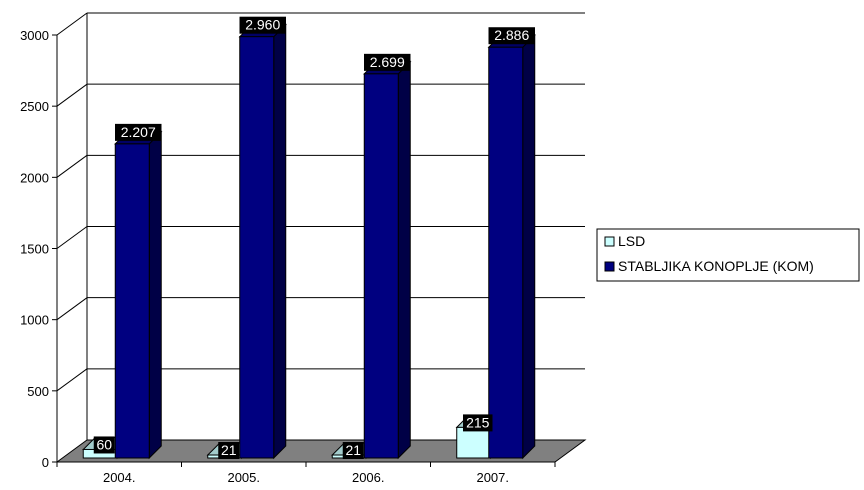 Image resolution: width=864 pixels, height=490 pixels. I want to click on data-label-text: 2.960, so click(262, 25).